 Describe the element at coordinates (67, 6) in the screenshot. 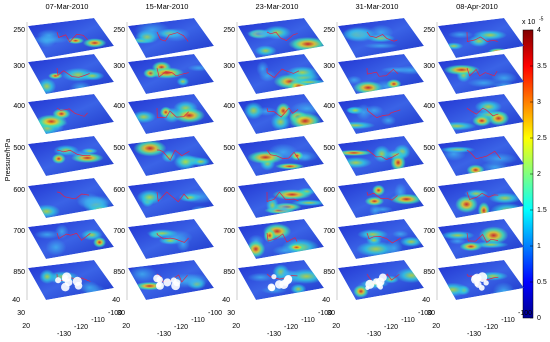

I see `panel-title: 07-Mar-2010` at that location.